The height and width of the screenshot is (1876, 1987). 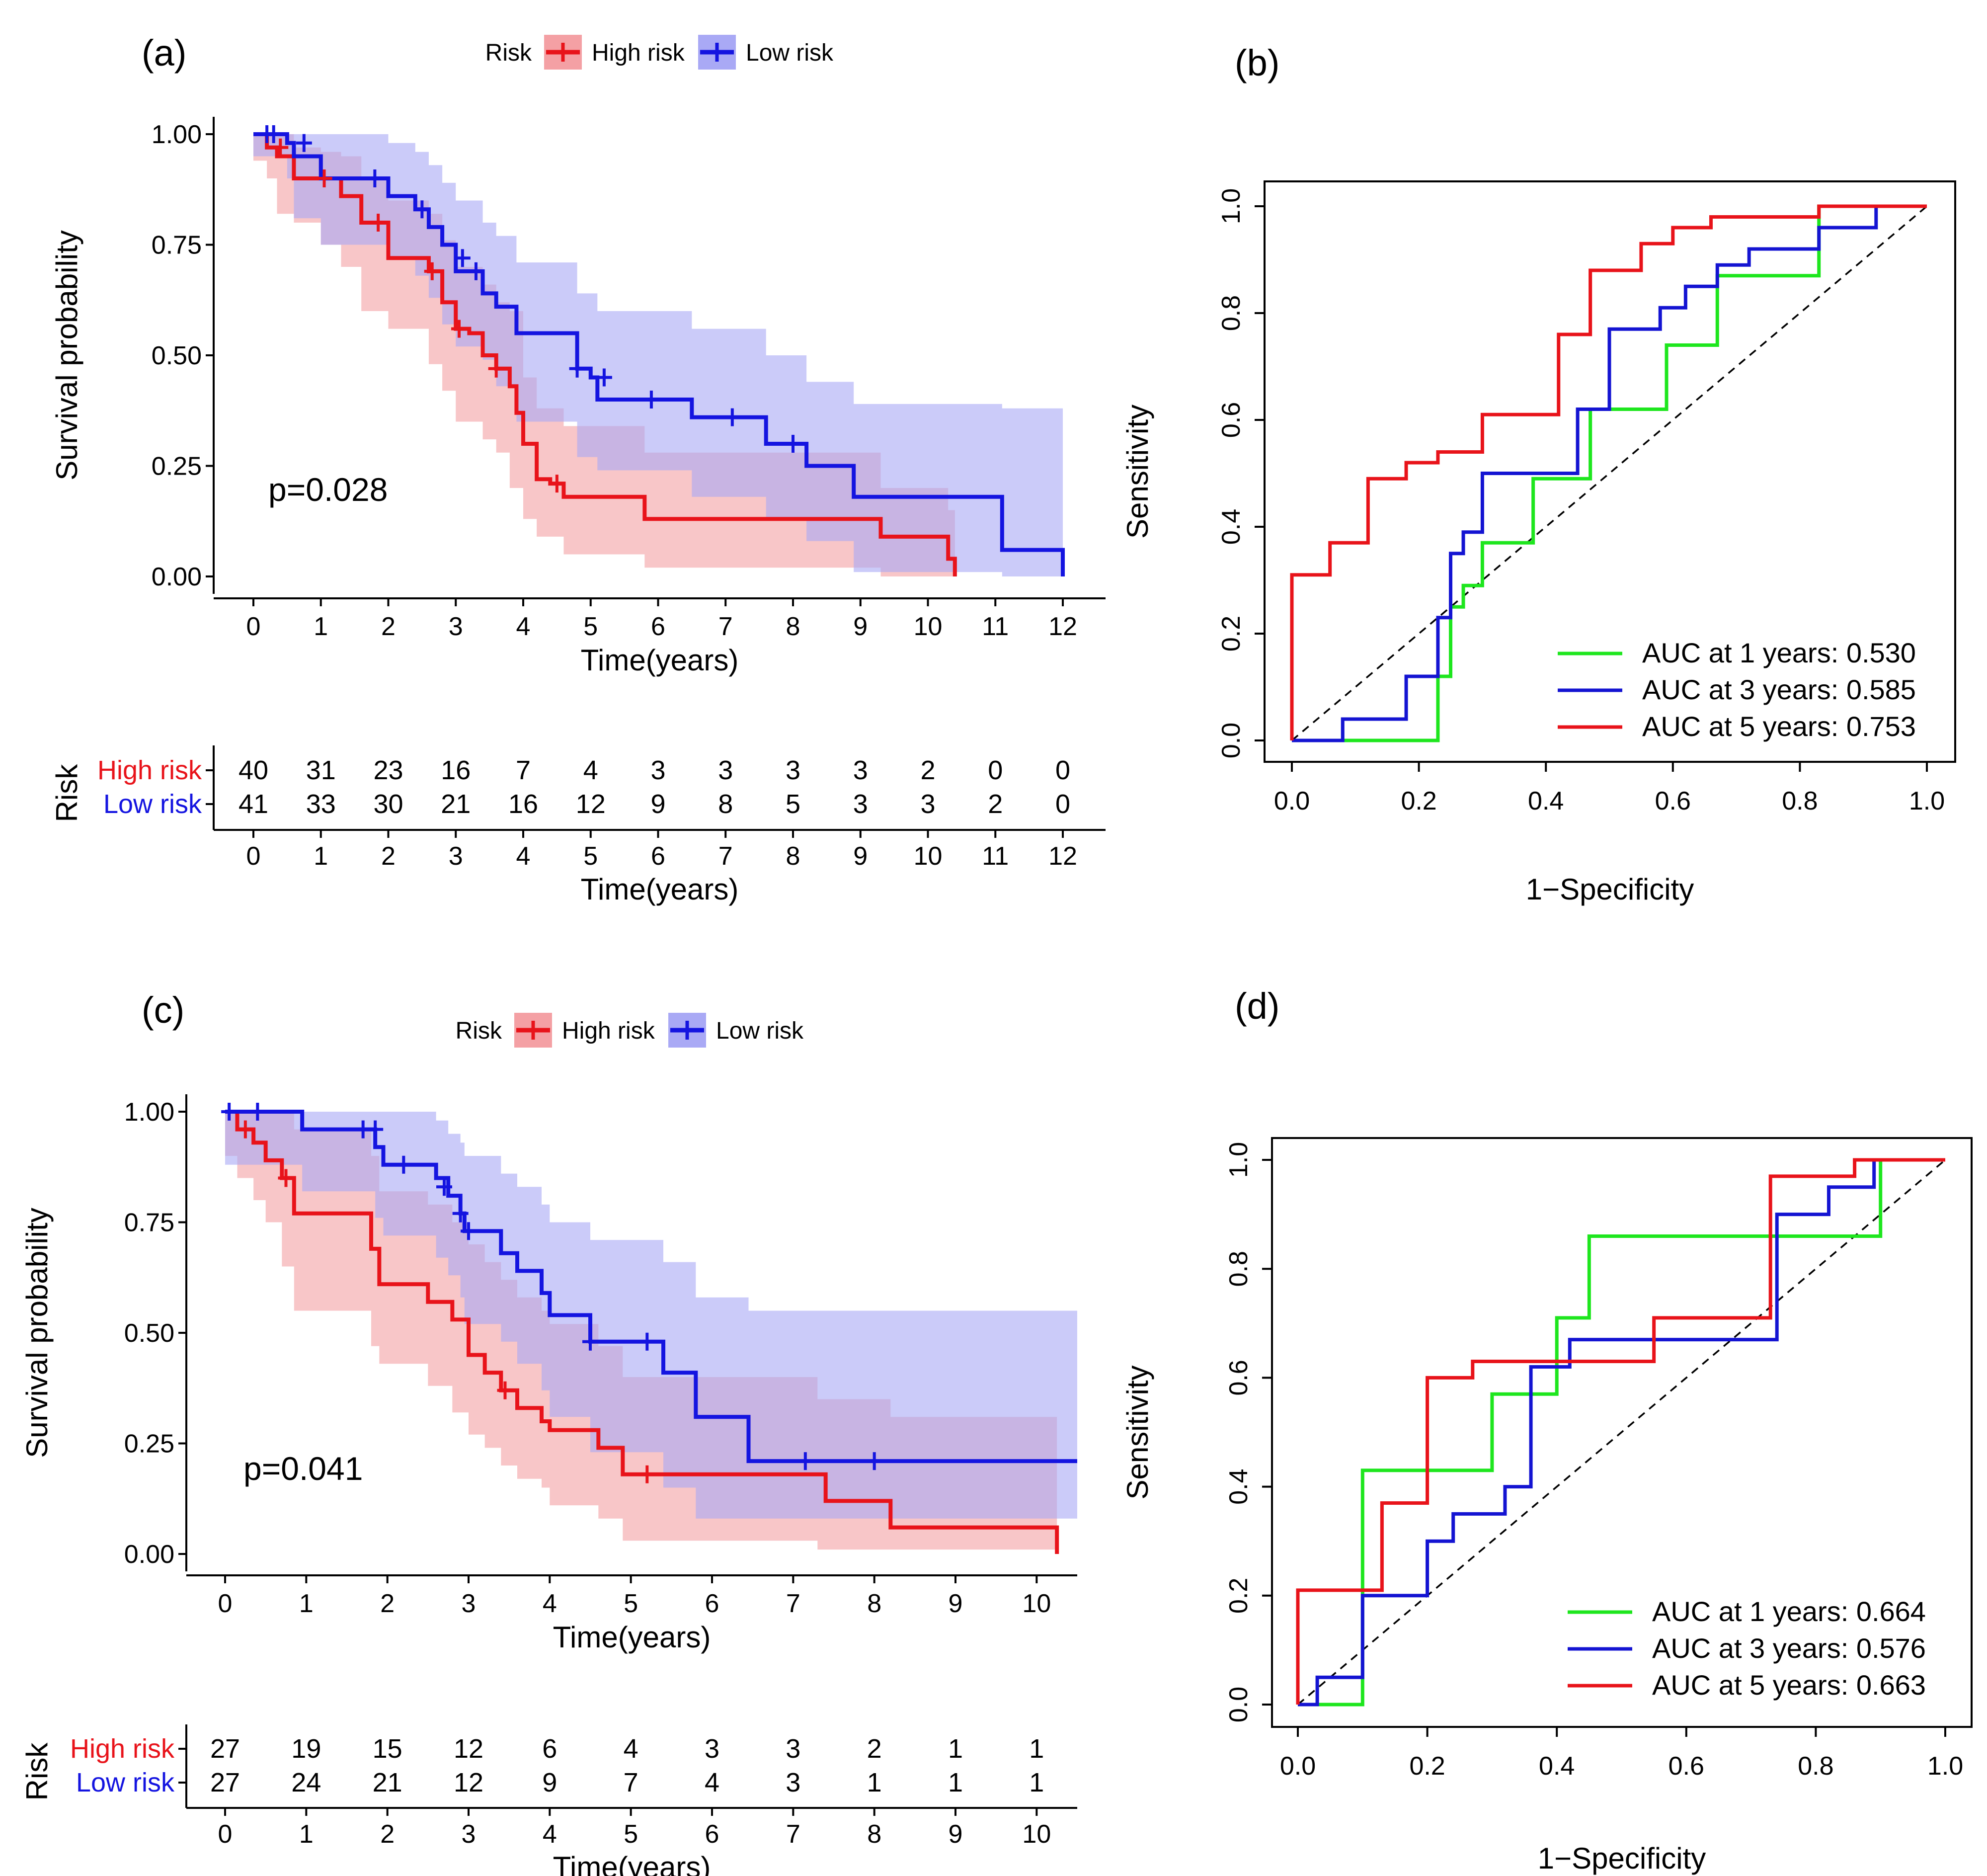 What do you see at coordinates (152, 804) in the screenshot?
I see `risk-row-label: Low risk` at bounding box center [152, 804].